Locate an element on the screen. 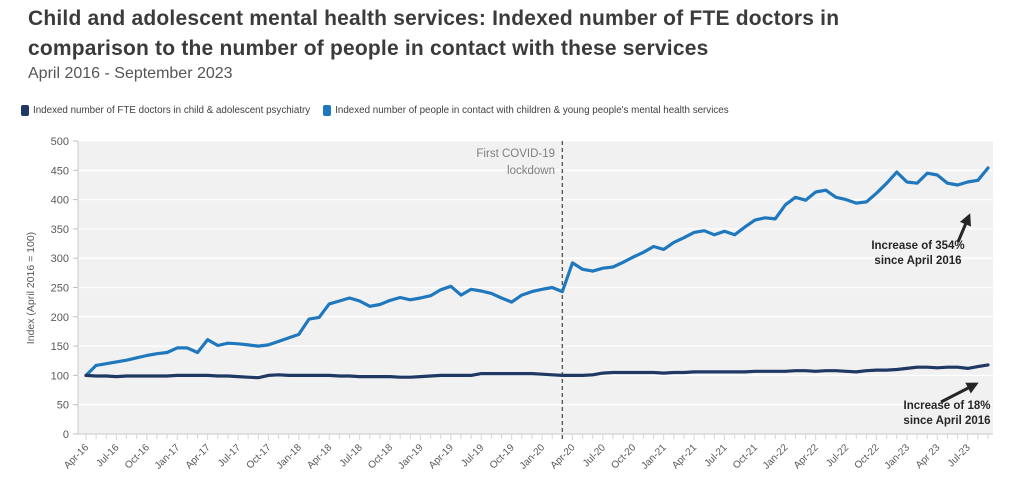  x-tick-label: Oct-16 is located at coordinates (137, 456).